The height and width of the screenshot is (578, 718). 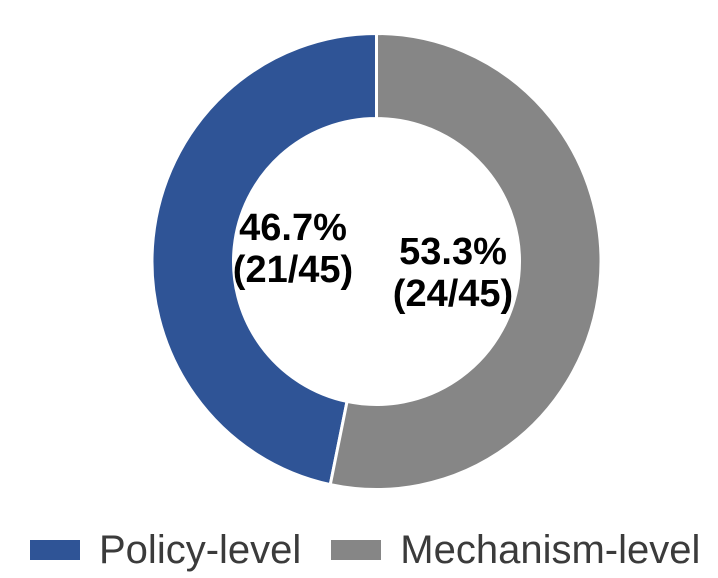 I want to click on chart-legend: Policy-level Mechanism-level, so click(x=365, y=550).